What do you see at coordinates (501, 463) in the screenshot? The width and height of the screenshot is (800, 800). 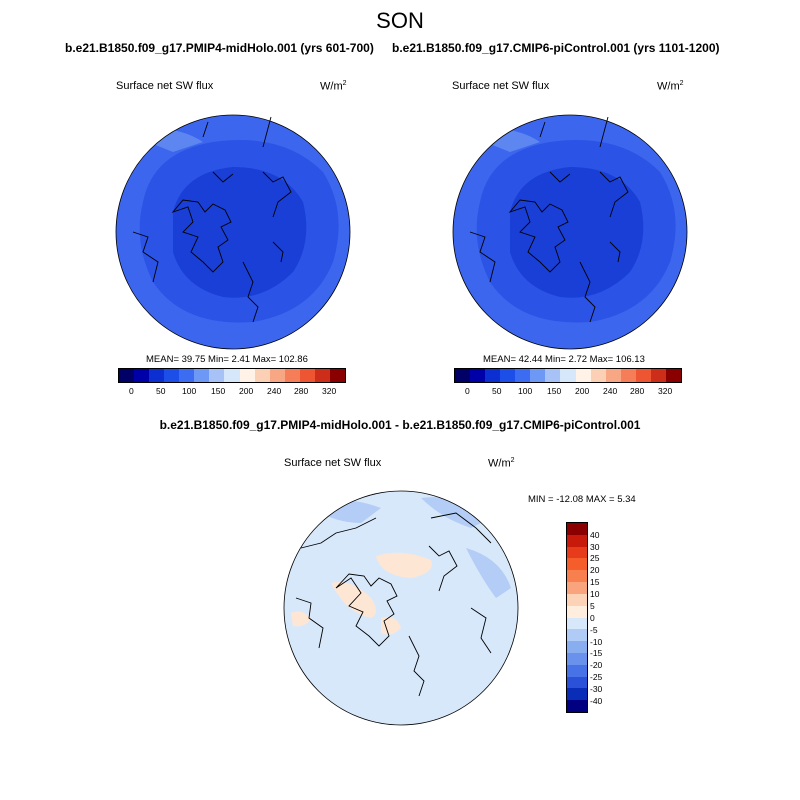 I see `panel-3-units: W/m2` at bounding box center [501, 463].